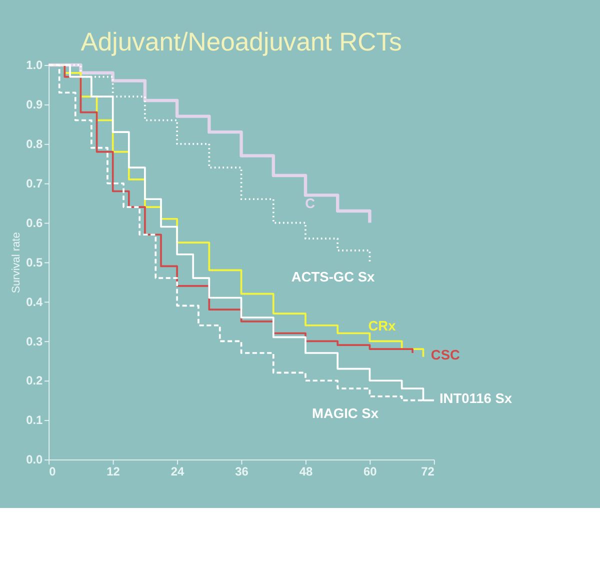 Image resolution: width=600 pixels, height=571 pixels. What do you see at coordinates (445, 354) in the screenshot?
I see `series-label: CSC` at bounding box center [445, 354].